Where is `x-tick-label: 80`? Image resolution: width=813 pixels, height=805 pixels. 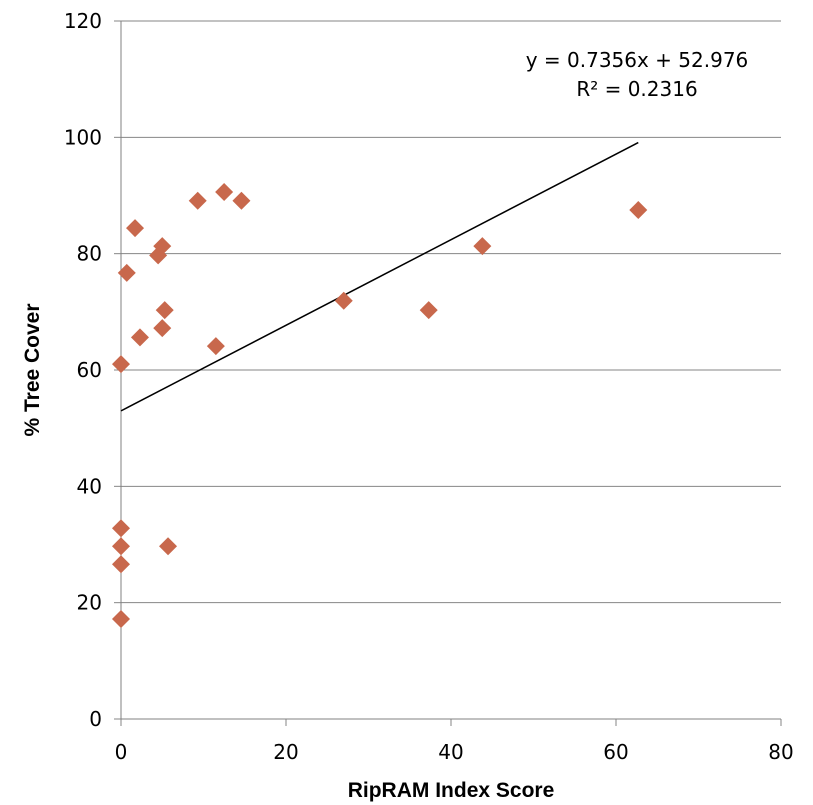
x-tick-label: 80 is located at coordinates (780, 752).